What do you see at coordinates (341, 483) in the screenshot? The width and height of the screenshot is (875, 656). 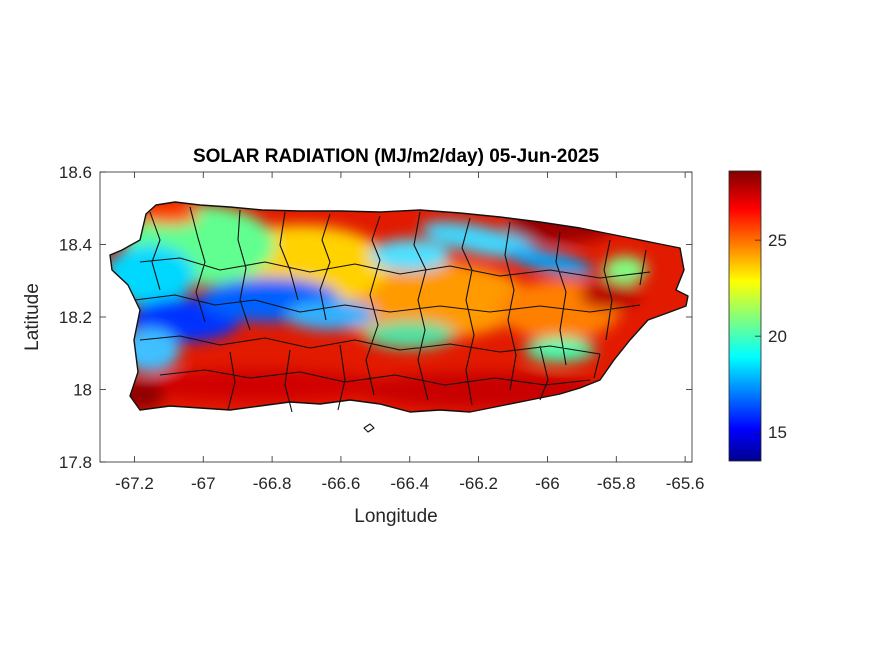 I see `x-tick-label: -66.6` at bounding box center [341, 483].